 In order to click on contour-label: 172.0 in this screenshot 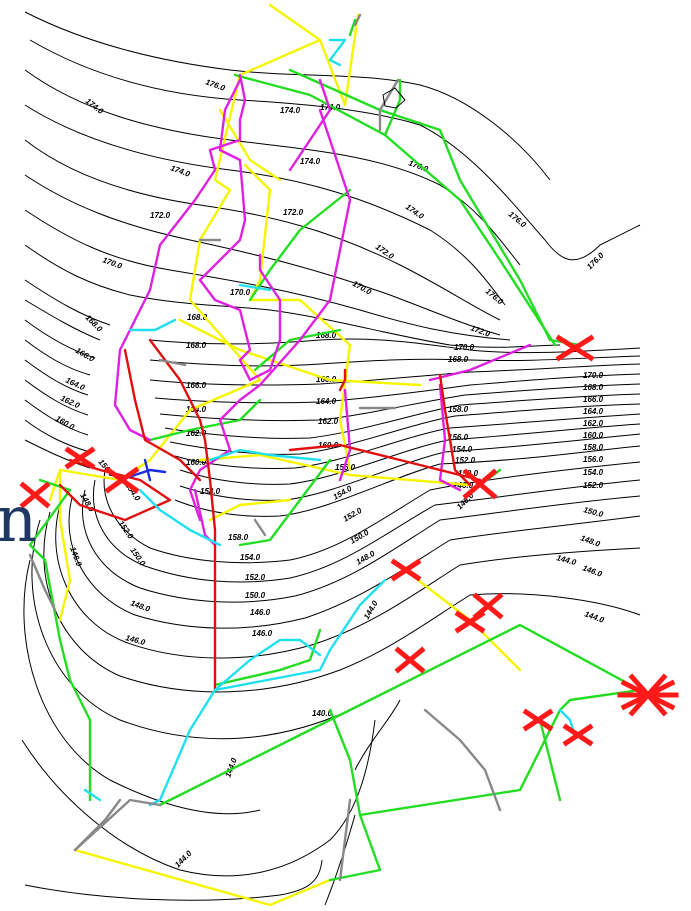, I will do `click(293, 212)`.